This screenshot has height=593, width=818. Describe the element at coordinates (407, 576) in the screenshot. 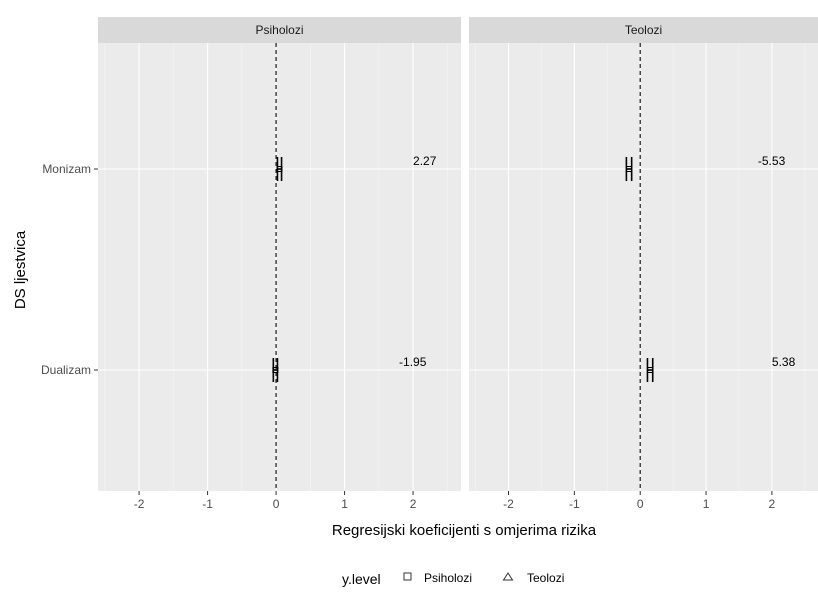

I see `legend-square-icon` at that location.